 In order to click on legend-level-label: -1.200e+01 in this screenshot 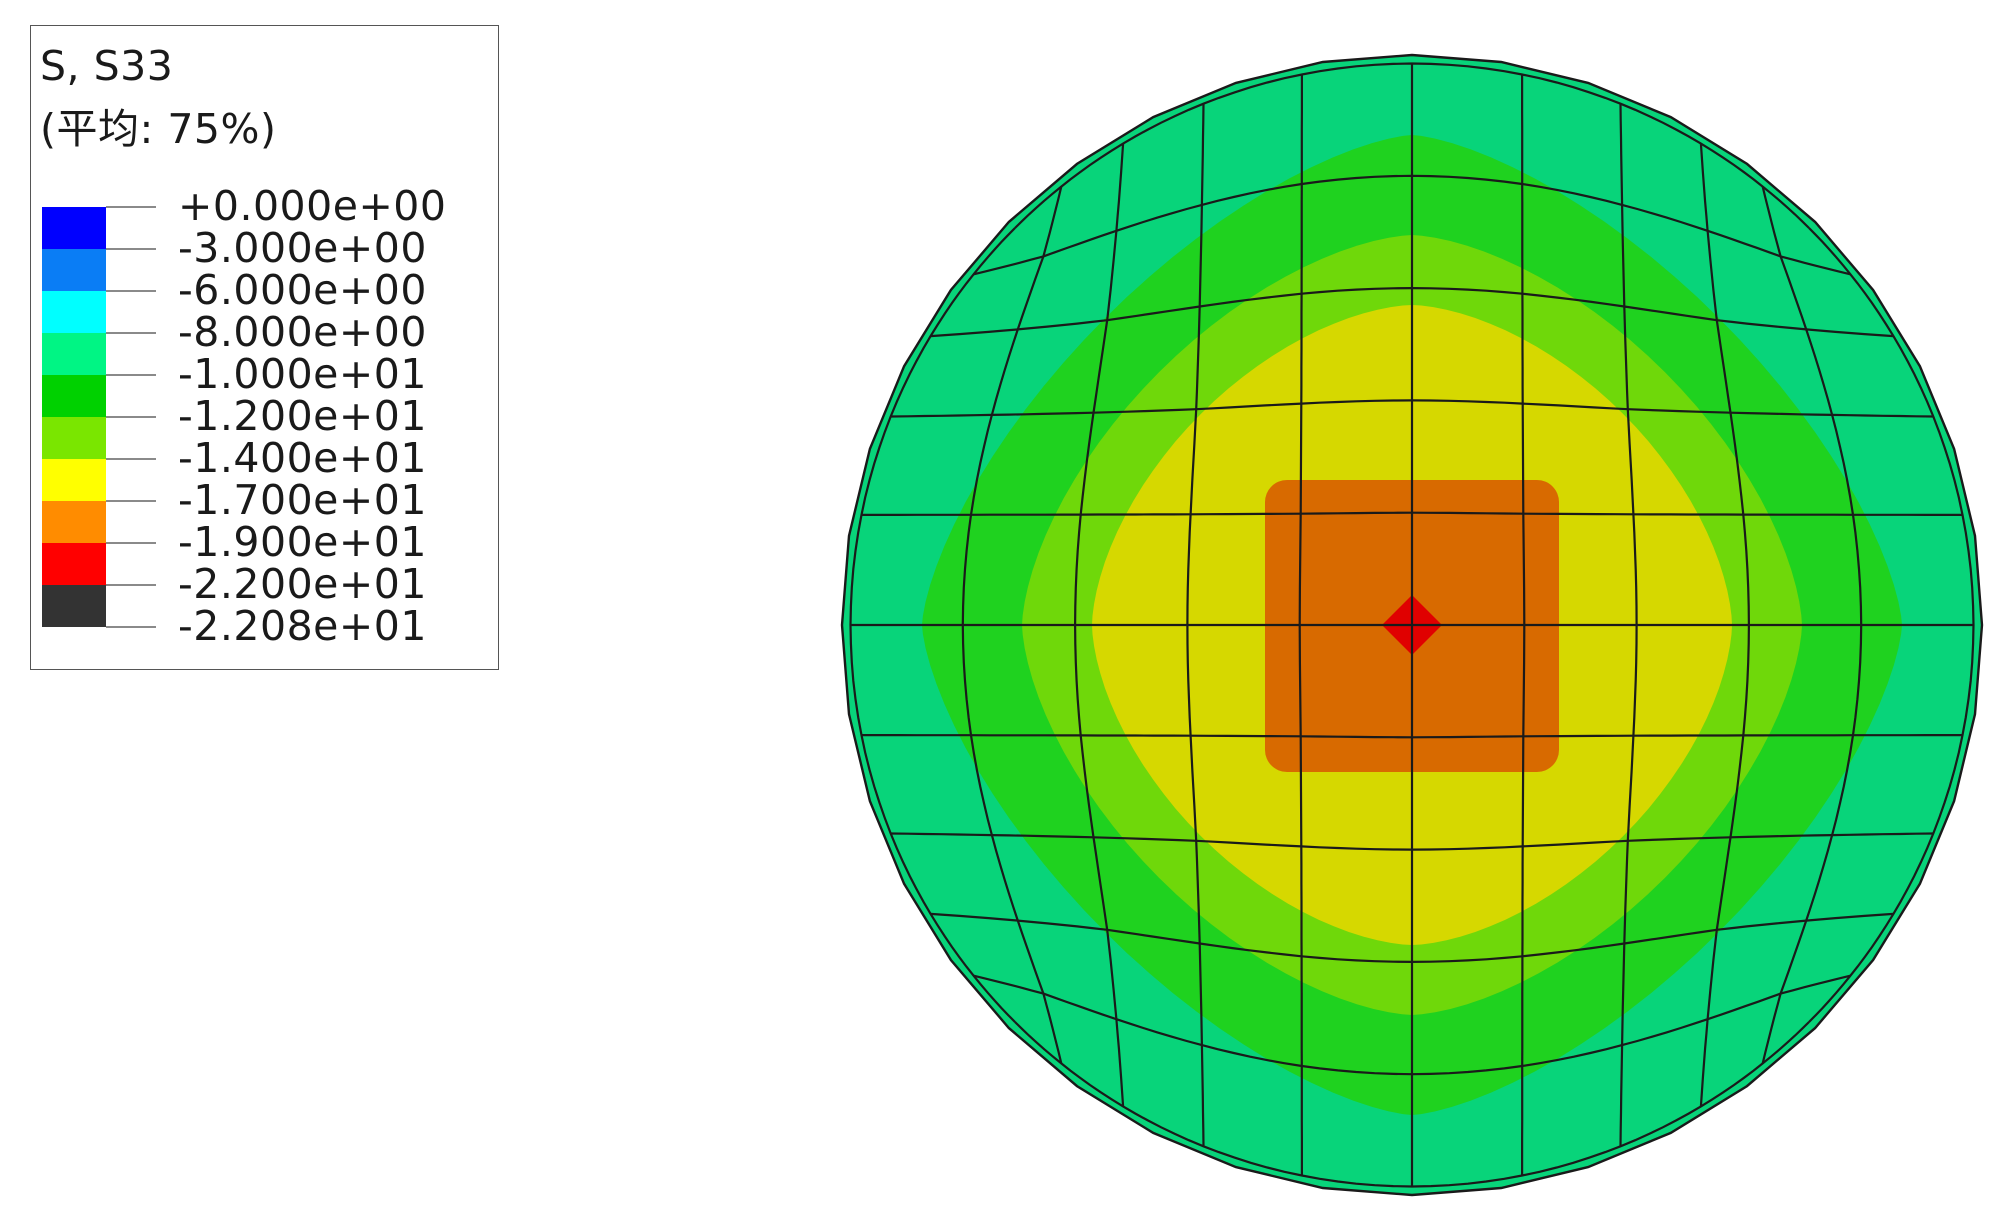, I will do `click(302, 416)`.